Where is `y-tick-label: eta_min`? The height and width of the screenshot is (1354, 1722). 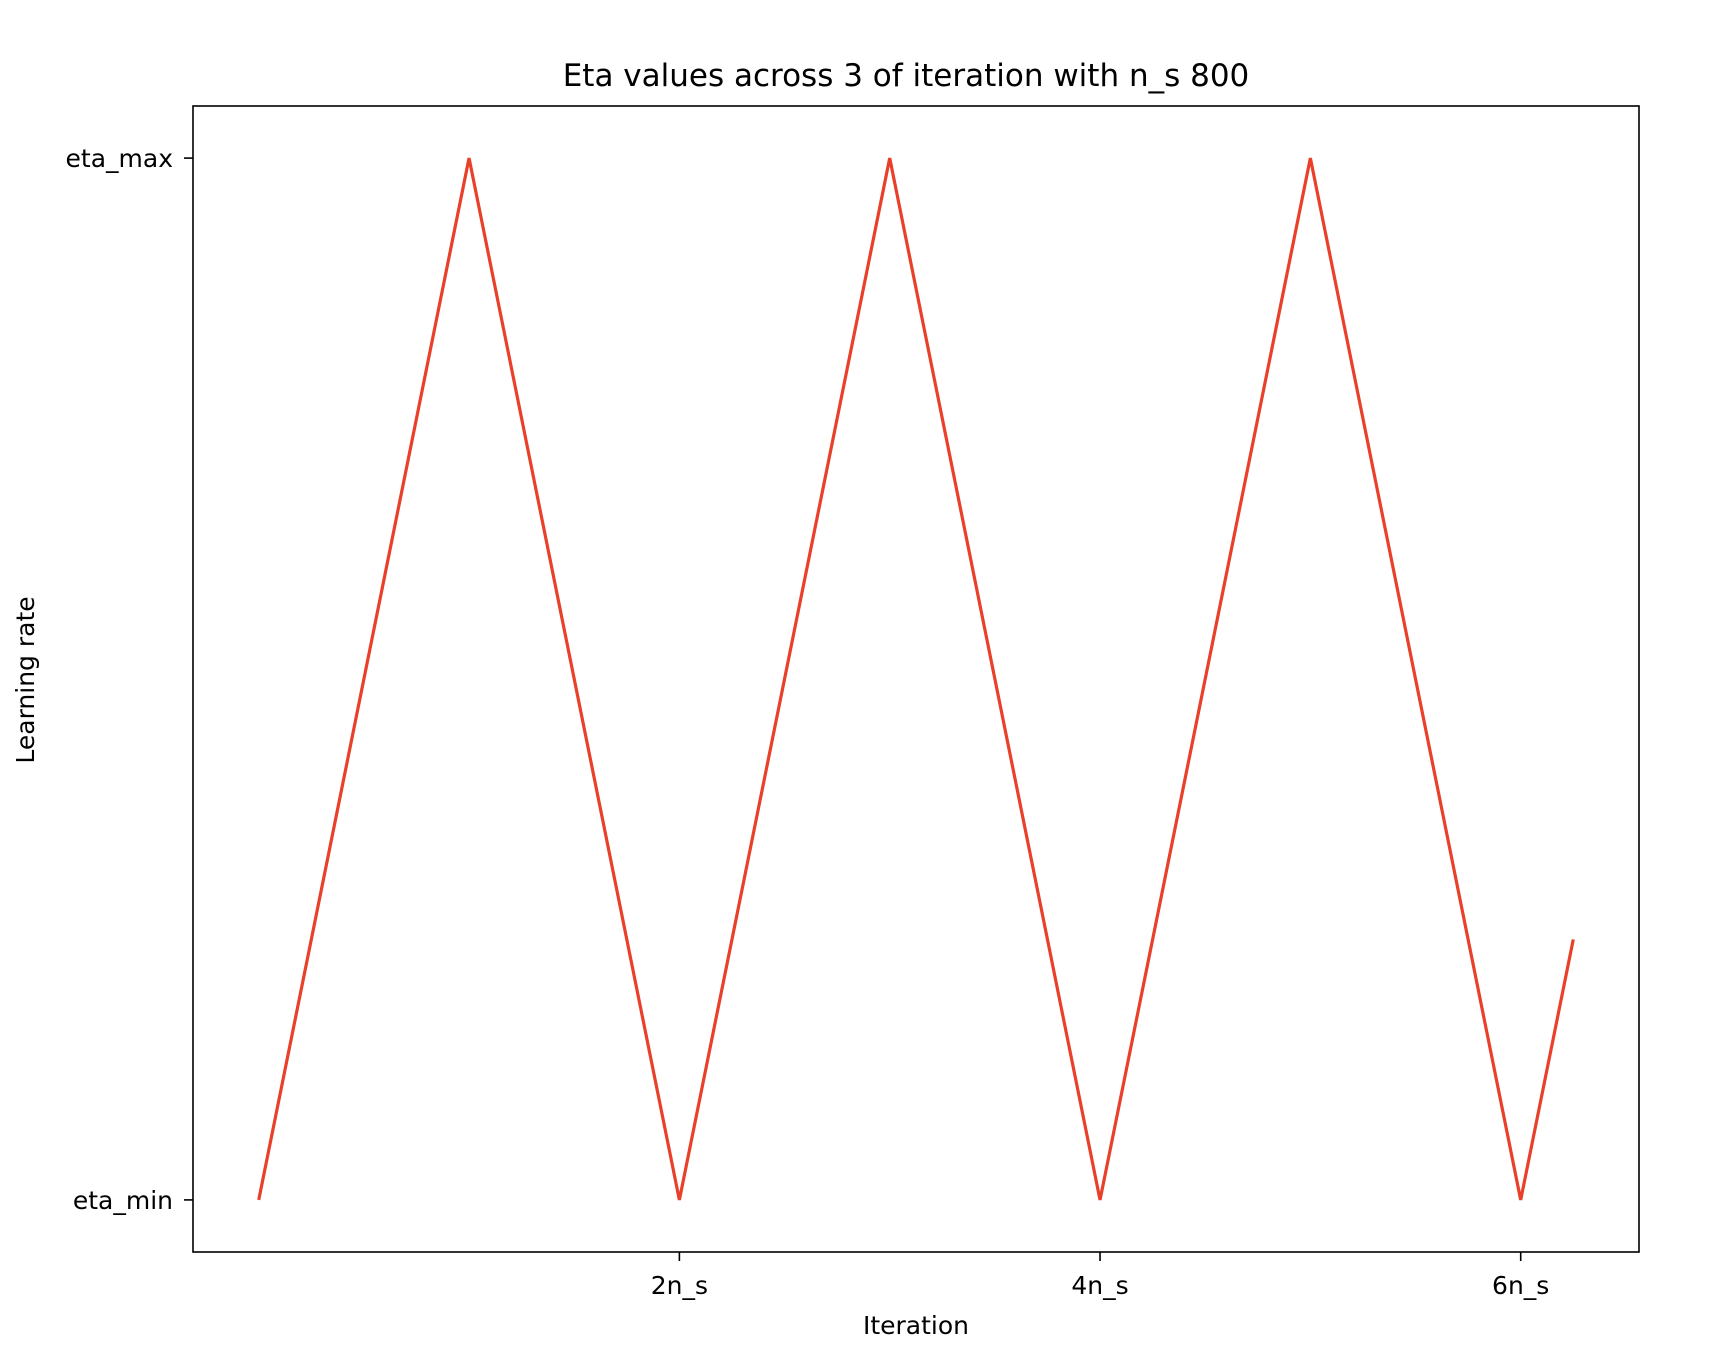
y-tick-label: eta_min is located at coordinates (123, 1200).